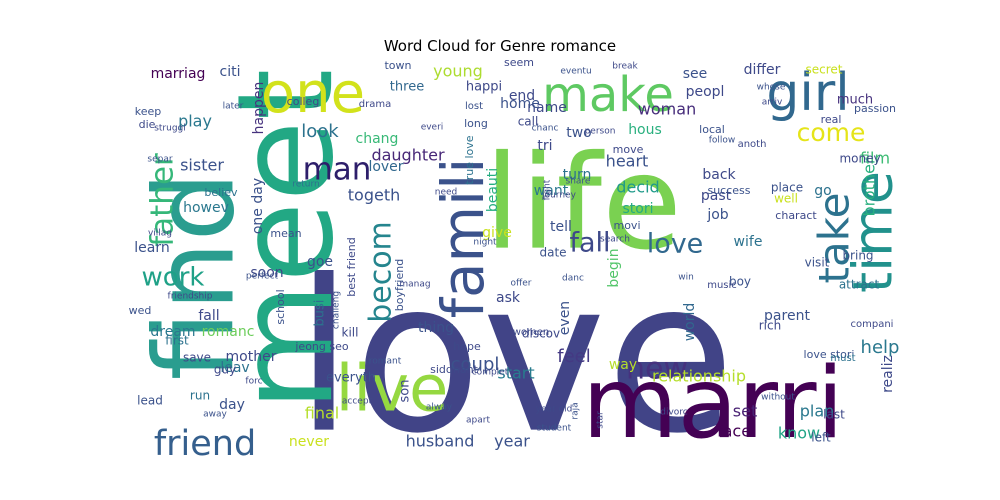 This screenshot has height=500, width=1000. What do you see at coordinates (745, 411) in the screenshot?
I see `word-mark: set` at bounding box center [745, 411].